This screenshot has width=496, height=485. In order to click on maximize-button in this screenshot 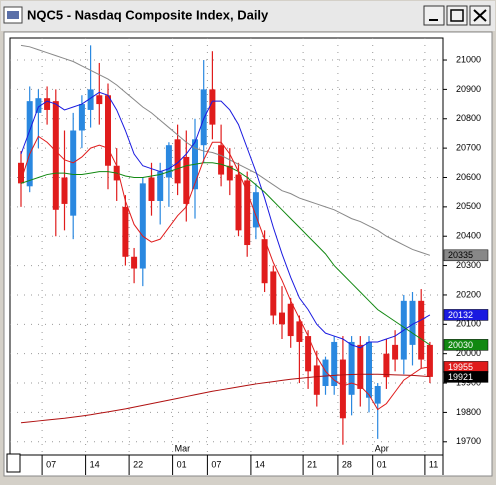, I will do `click(457, 15)`.